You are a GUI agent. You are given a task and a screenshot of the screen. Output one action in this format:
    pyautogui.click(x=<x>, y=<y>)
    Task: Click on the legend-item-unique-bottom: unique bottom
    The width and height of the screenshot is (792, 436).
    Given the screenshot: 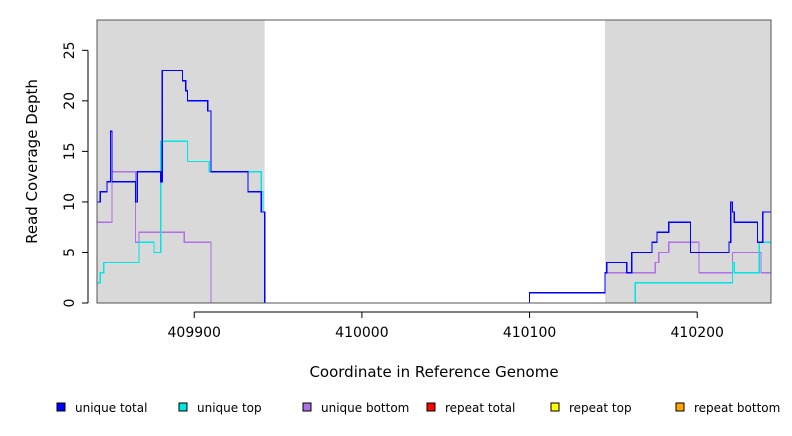 What is the action you would take?
    pyautogui.click(x=355, y=408)
    